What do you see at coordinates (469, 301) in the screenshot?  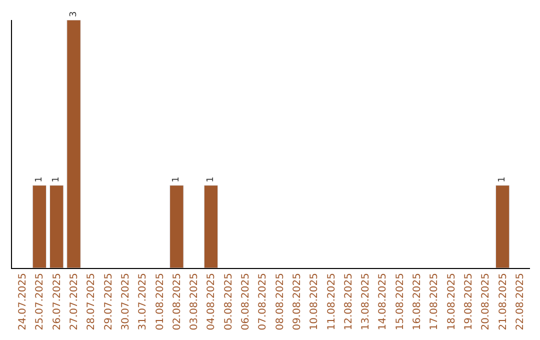 I see `x-tick-label: 19.08.2025` at bounding box center [469, 301].